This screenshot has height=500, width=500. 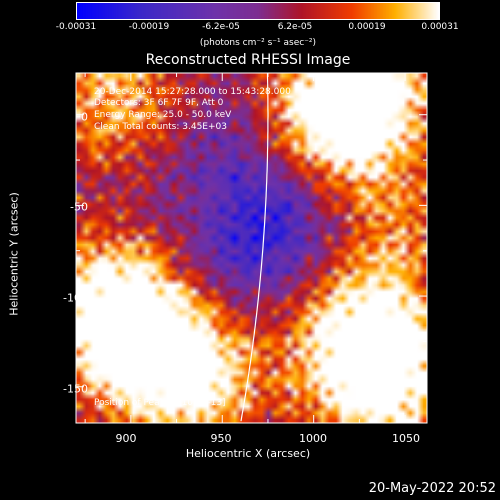 What do you see at coordinates (84, 117) in the screenshot?
I see `y-tick-label: 0` at bounding box center [84, 117].